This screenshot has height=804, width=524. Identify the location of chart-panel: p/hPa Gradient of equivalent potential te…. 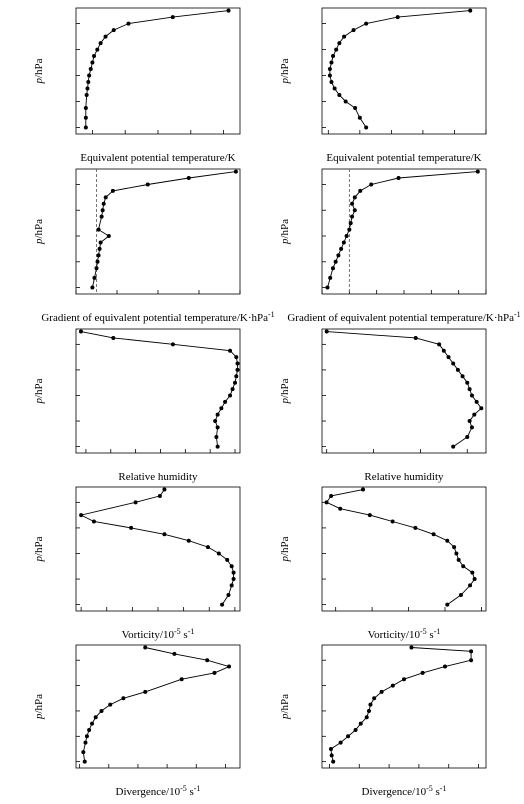
(154, 246).